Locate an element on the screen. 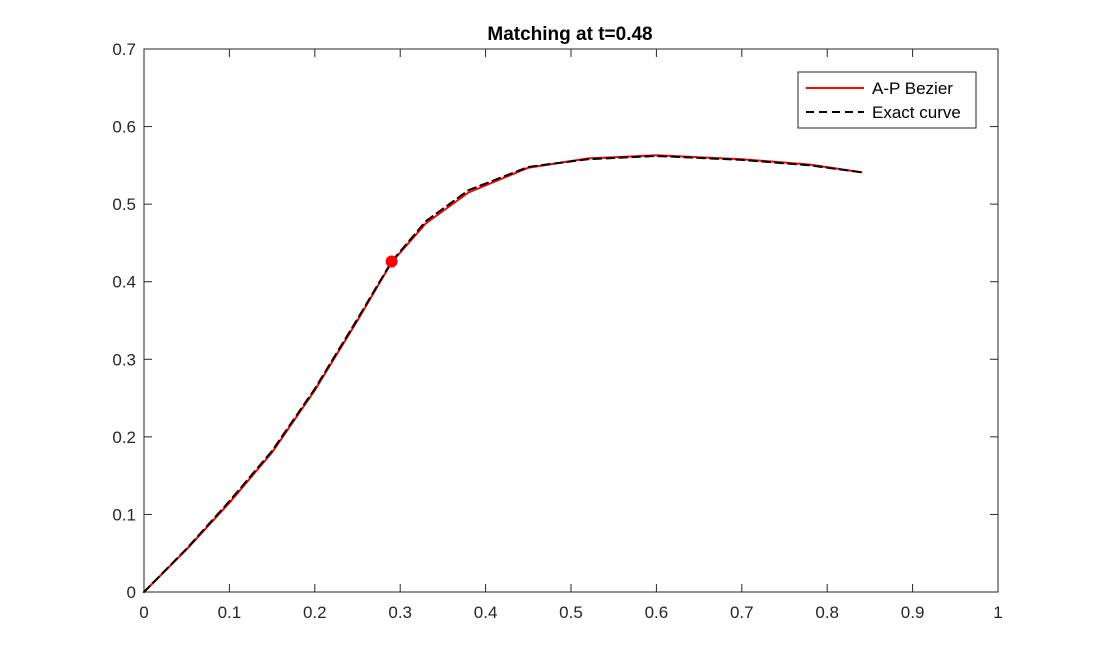 The image size is (1102, 664). y-tick-label: 0.5 is located at coordinates (124, 204).